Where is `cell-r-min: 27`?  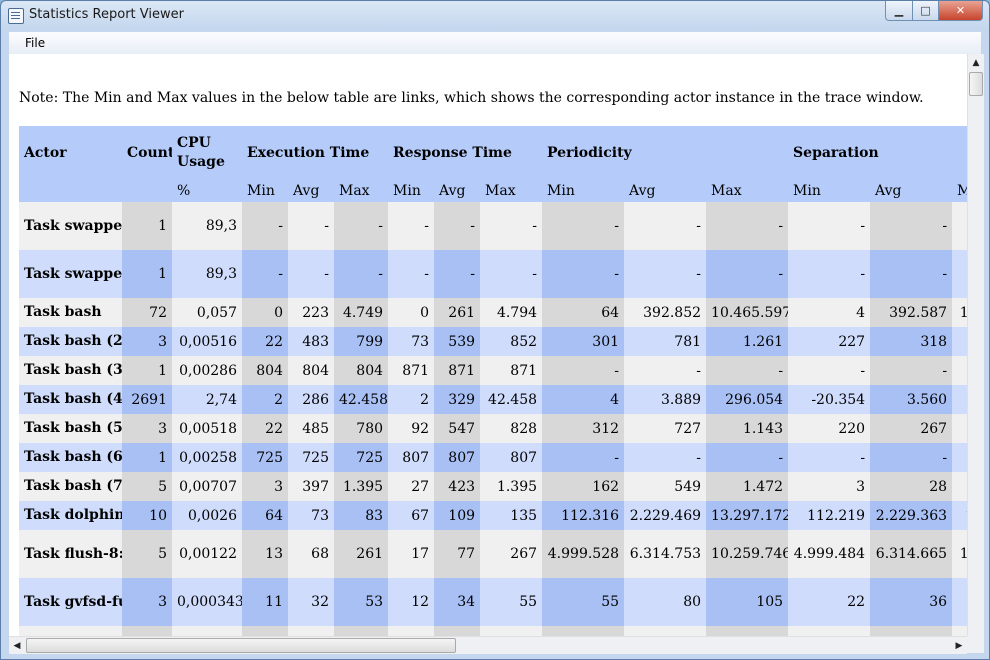 cell-r-min: 27 is located at coordinates (411, 486).